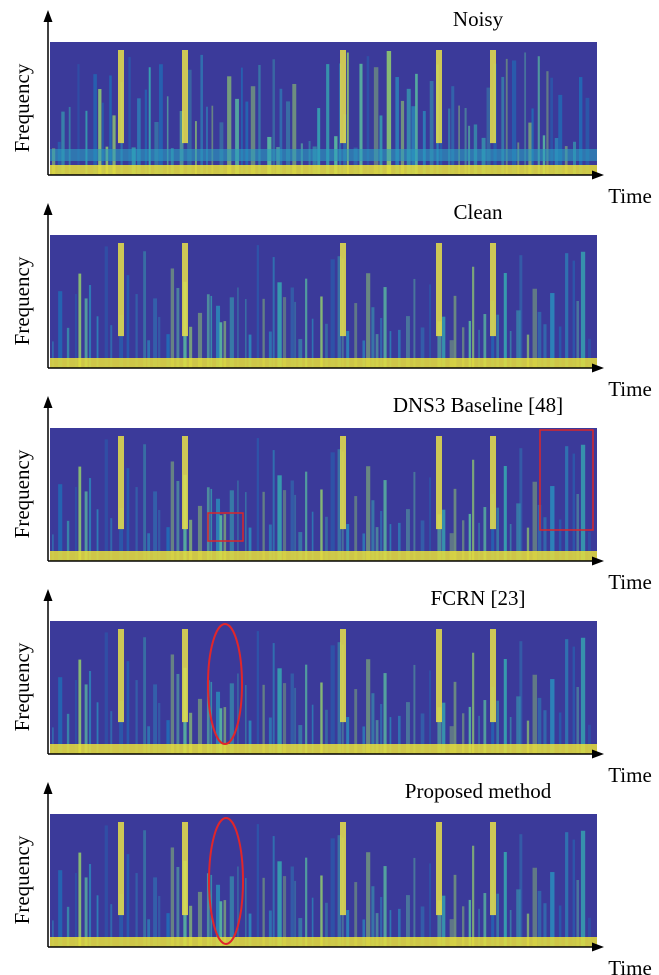  I want to click on panel-title: Proposed method, so click(478, 791).